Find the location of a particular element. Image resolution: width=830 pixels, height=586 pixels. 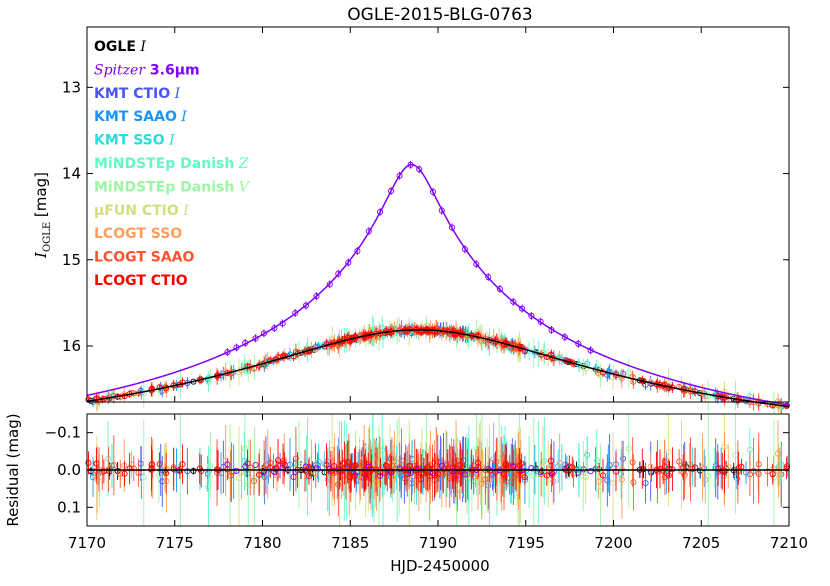

chart-title: OGLE-2015-BLG-0763 is located at coordinates (439, 15).